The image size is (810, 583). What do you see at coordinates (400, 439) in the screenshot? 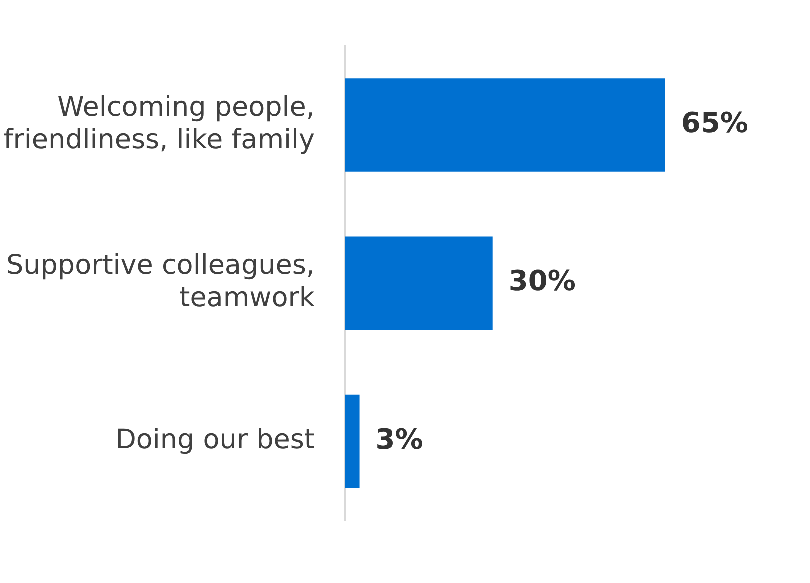
I see `data-label: 3%` at bounding box center [400, 439].